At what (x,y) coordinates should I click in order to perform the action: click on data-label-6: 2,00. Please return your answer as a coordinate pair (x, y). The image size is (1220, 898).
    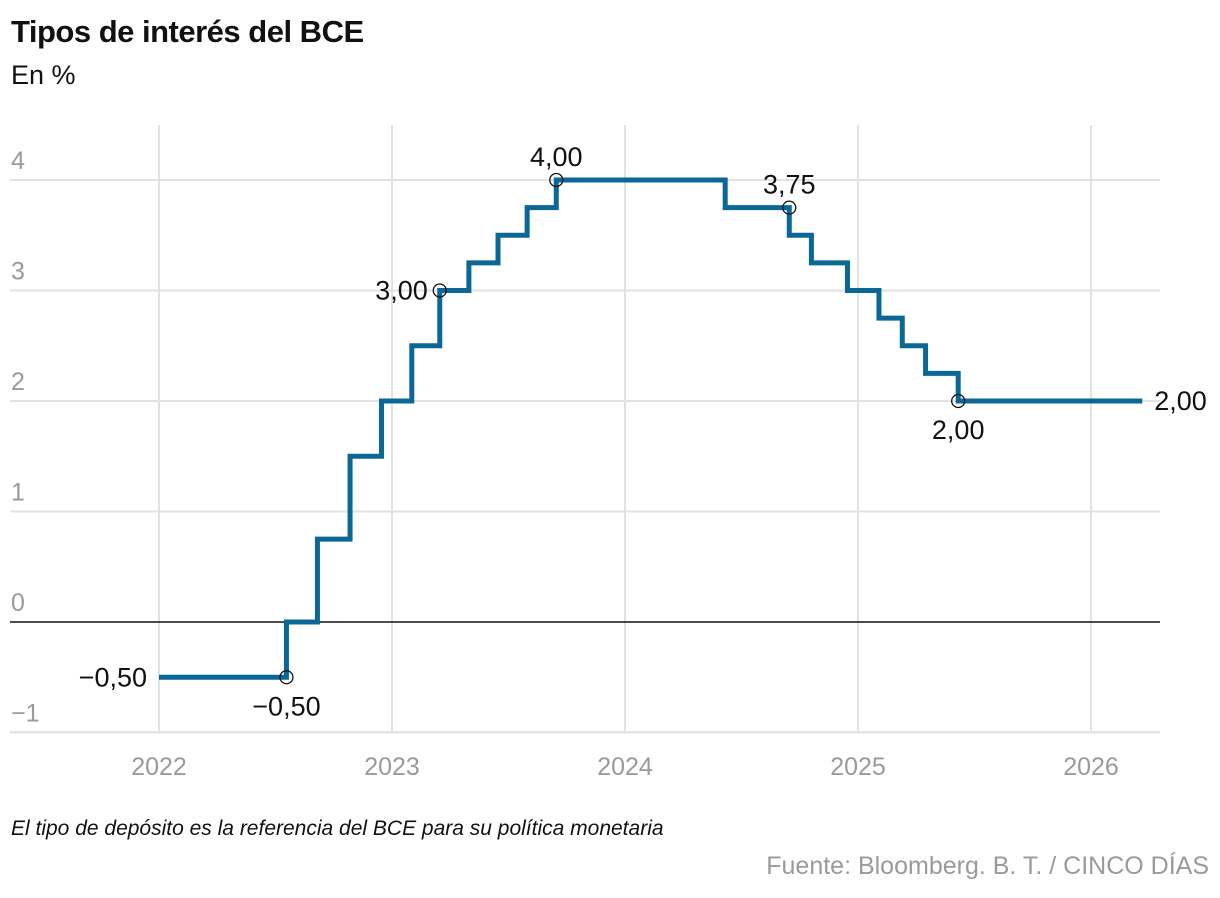
    Looking at the image, I should click on (1180, 401).